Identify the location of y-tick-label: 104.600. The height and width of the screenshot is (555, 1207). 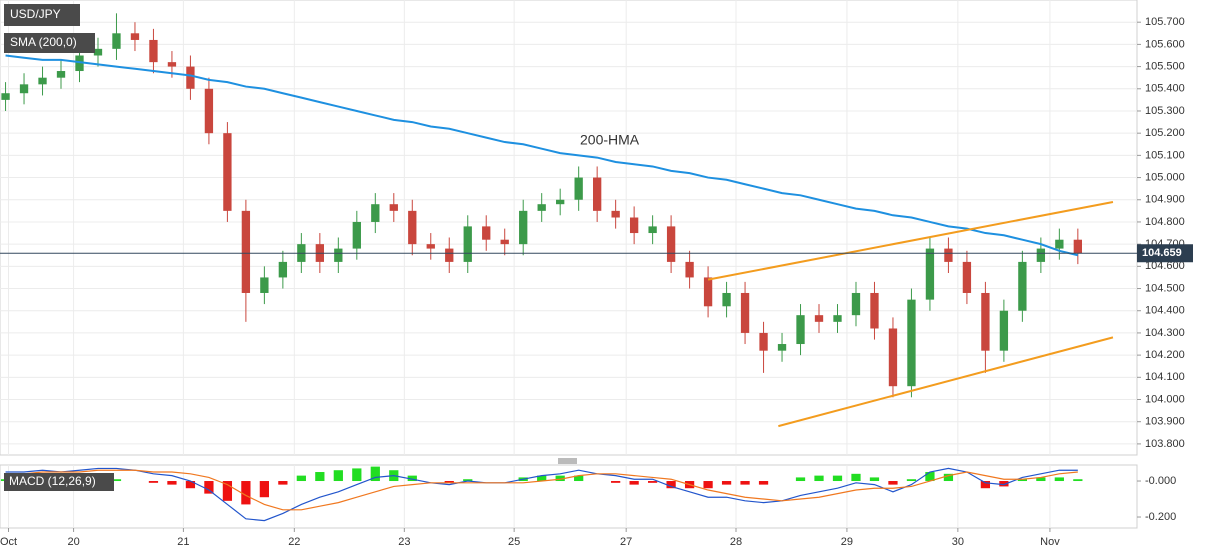
(1165, 266).